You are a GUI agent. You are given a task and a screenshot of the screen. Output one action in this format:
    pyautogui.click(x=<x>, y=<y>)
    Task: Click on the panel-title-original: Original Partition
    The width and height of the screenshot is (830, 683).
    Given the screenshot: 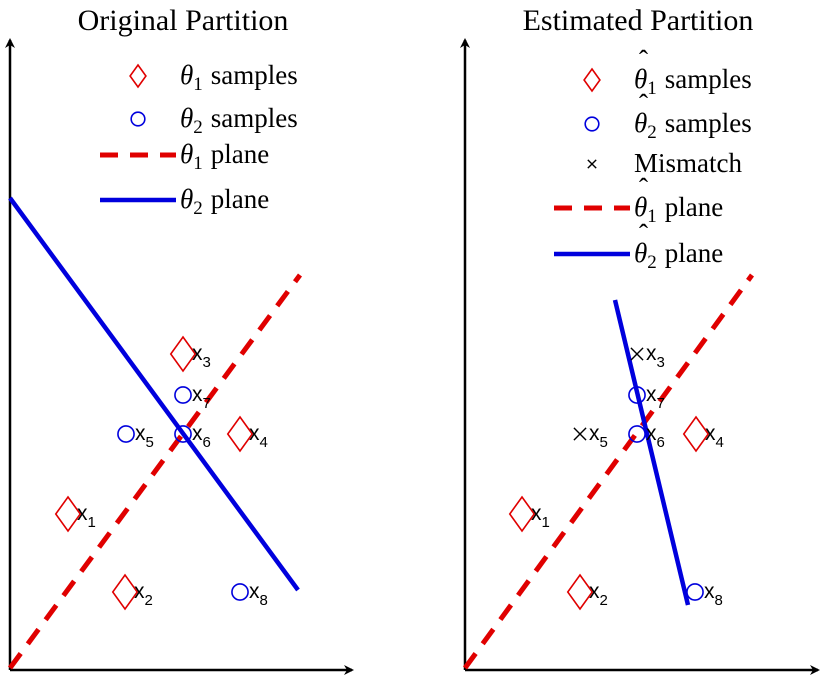 What is the action you would take?
    pyautogui.click(x=183, y=20)
    